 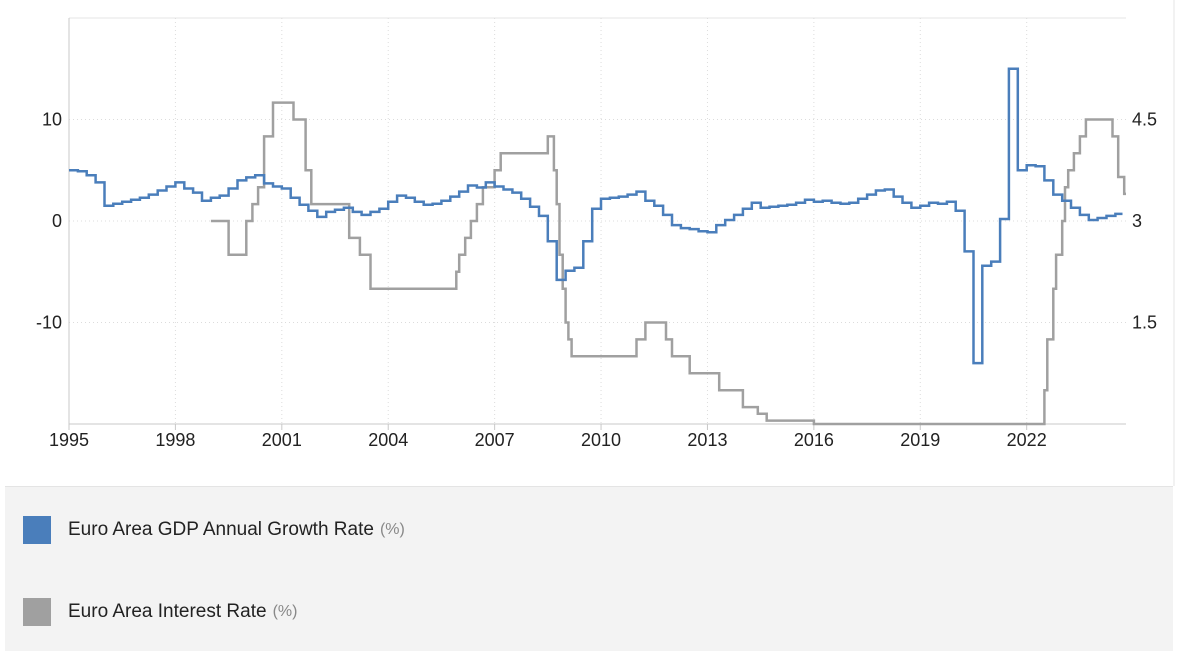 What do you see at coordinates (49, 323) in the screenshot?
I see `y-left-tick-label: -10` at bounding box center [49, 323].